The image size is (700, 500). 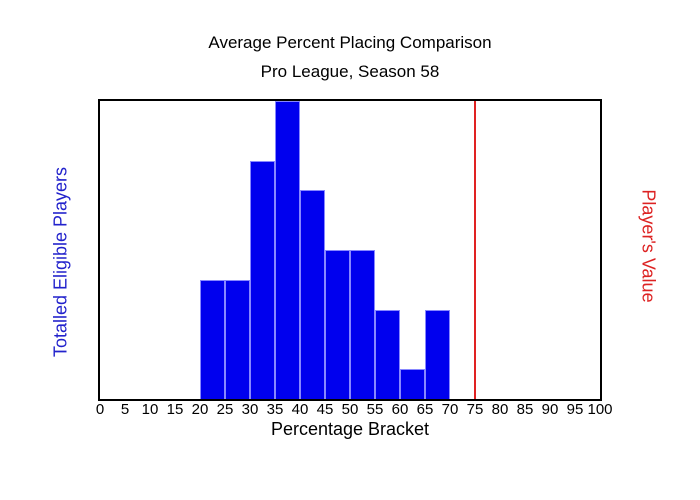 I want to click on x-tick-label: 100, so click(x=600, y=409).